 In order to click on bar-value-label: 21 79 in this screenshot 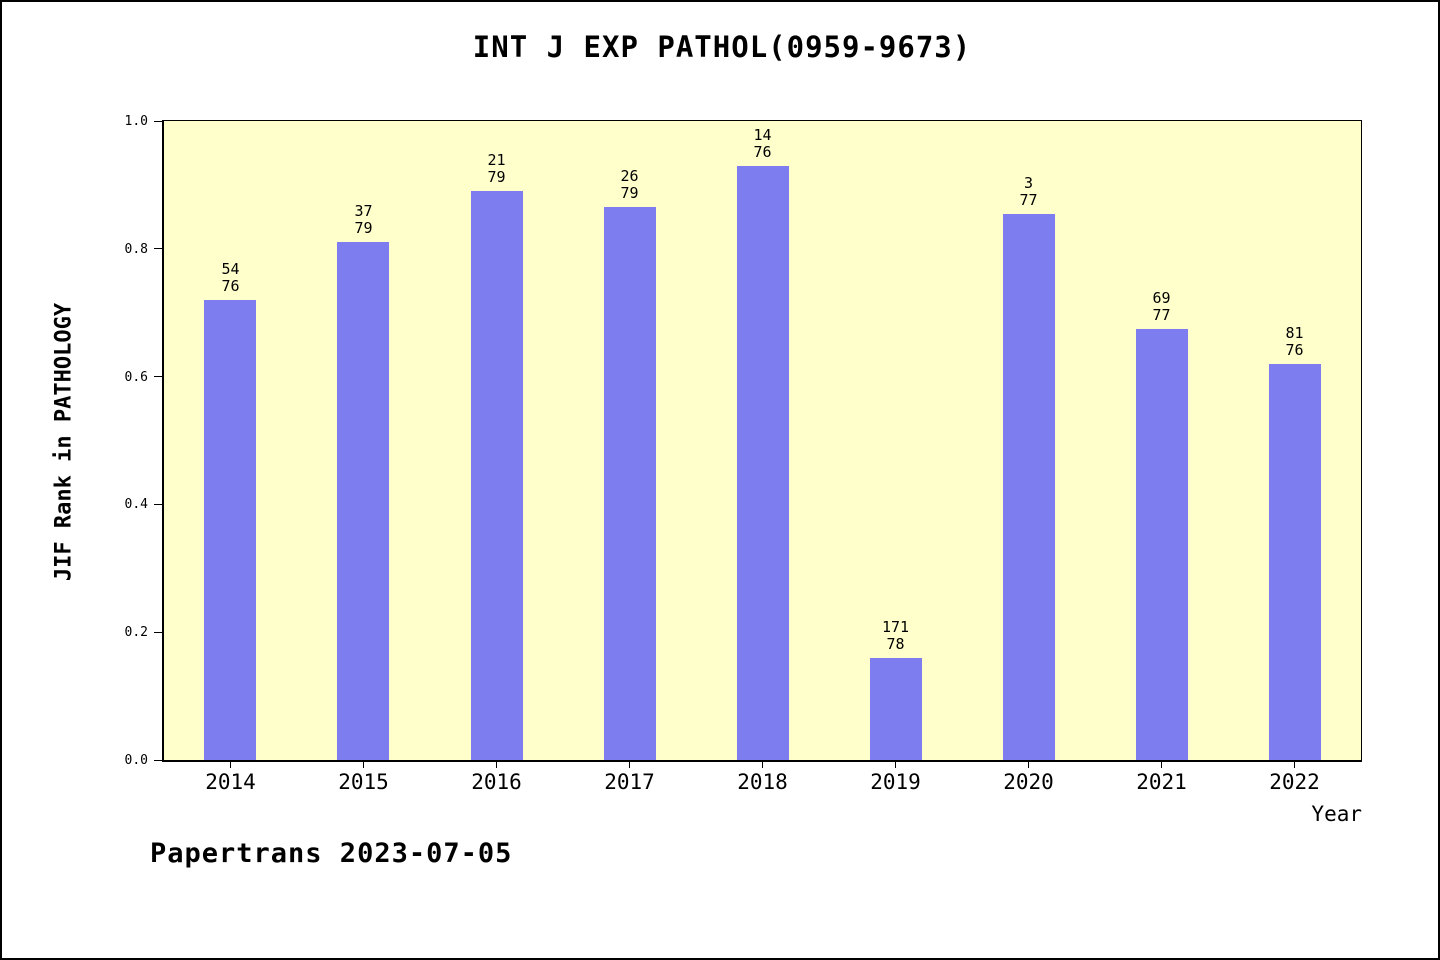, I will do `click(497, 169)`.